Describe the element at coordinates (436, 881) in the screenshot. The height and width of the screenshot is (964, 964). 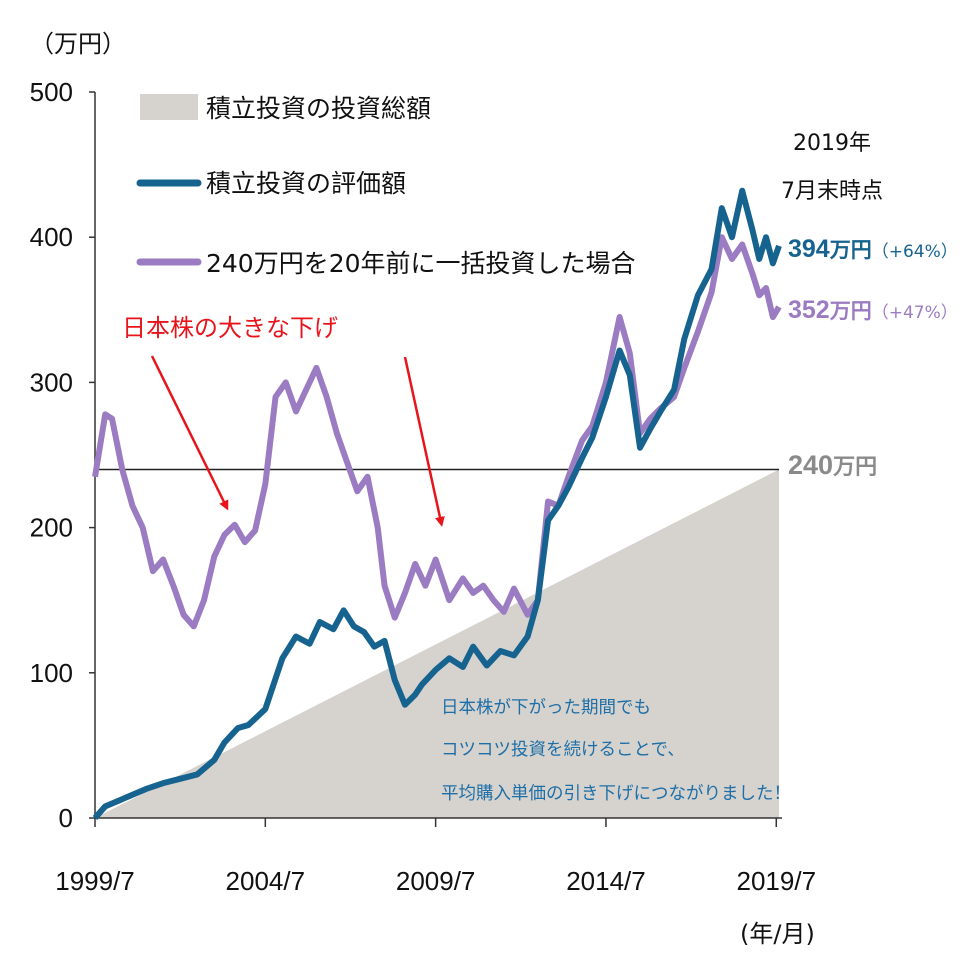
I see `x-tick-label: 2009/7` at that location.